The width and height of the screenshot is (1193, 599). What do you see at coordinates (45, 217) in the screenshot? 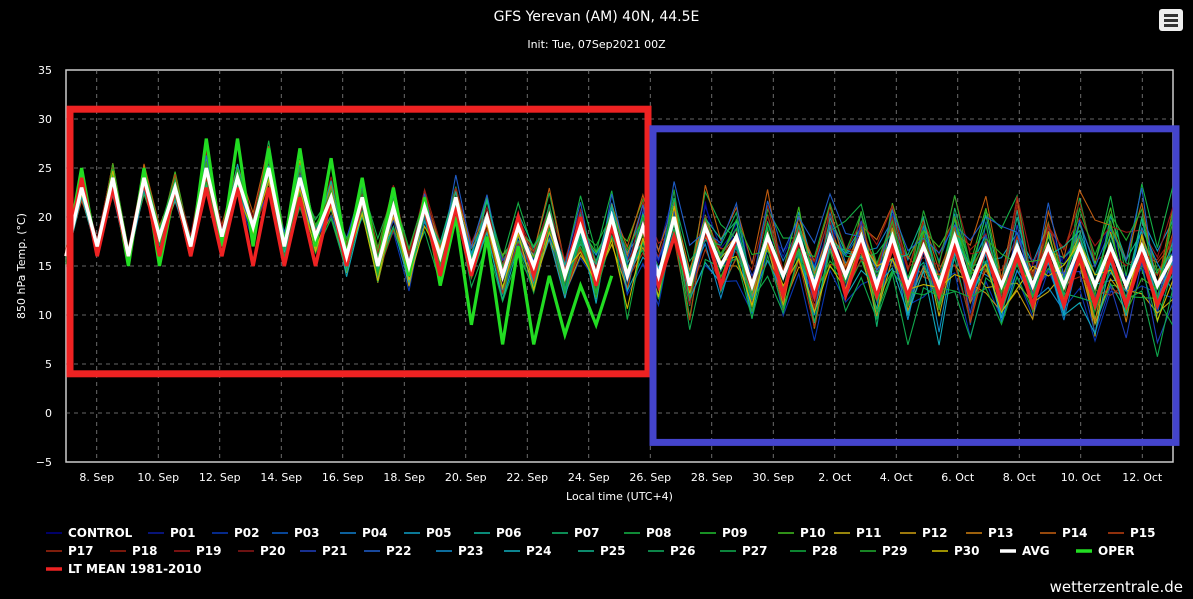
I see `y-tick-label: 20` at bounding box center [45, 217].